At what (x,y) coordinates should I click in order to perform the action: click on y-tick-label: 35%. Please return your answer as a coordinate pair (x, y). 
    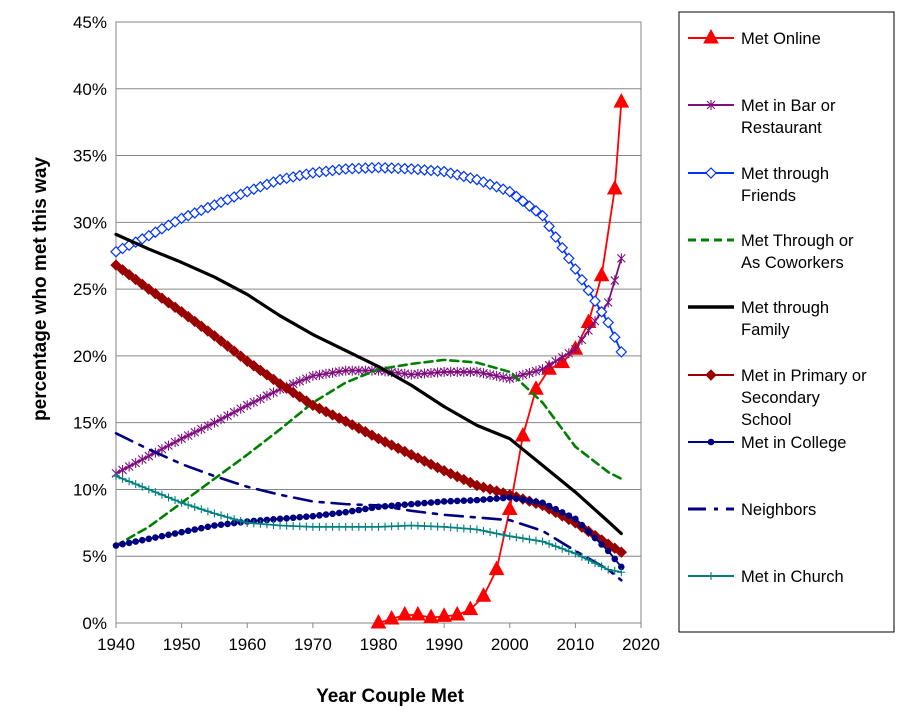
    Looking at the image, I should click on (90, 156).